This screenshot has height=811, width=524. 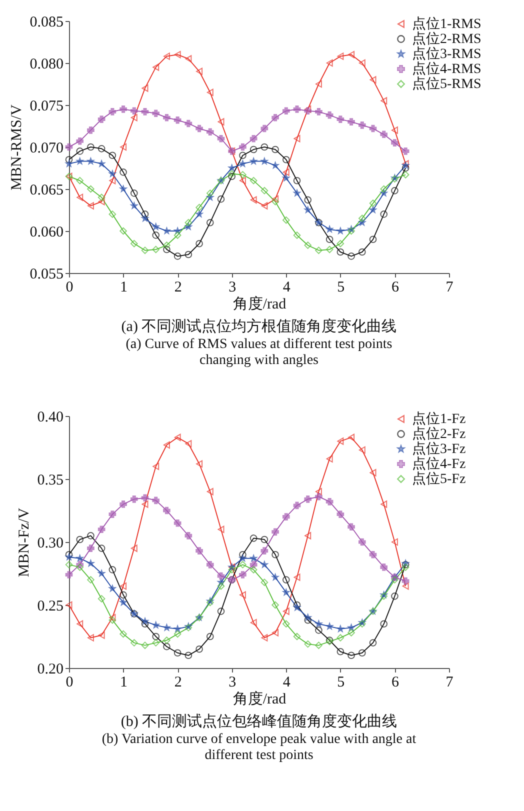 What do you see at coordinates (50, 606) in the screenshot?
I see `y-tick-label: 0.25` at bounding box center [50, 606].